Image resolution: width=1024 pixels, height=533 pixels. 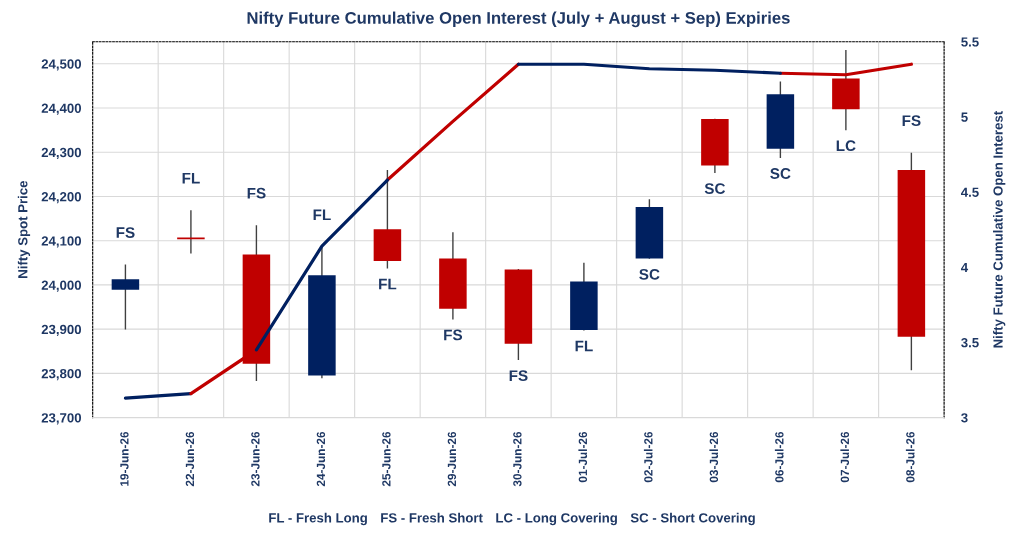 What do you see at coordinates (518, 19) in the screenshot?
I see `chart-title: Nifty Future Cumulative Open Interest (July + August + Sep) Expiries` at bounding box center [518, 19].